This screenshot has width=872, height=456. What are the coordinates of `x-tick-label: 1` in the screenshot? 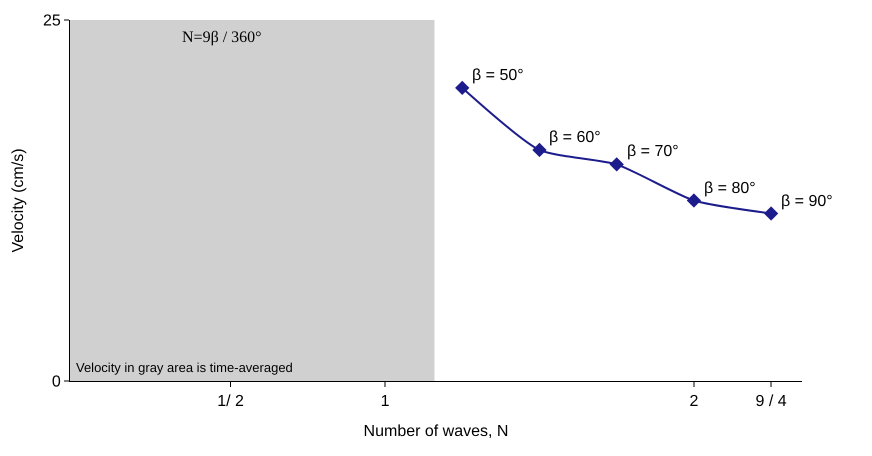 It's located at (385, 401).